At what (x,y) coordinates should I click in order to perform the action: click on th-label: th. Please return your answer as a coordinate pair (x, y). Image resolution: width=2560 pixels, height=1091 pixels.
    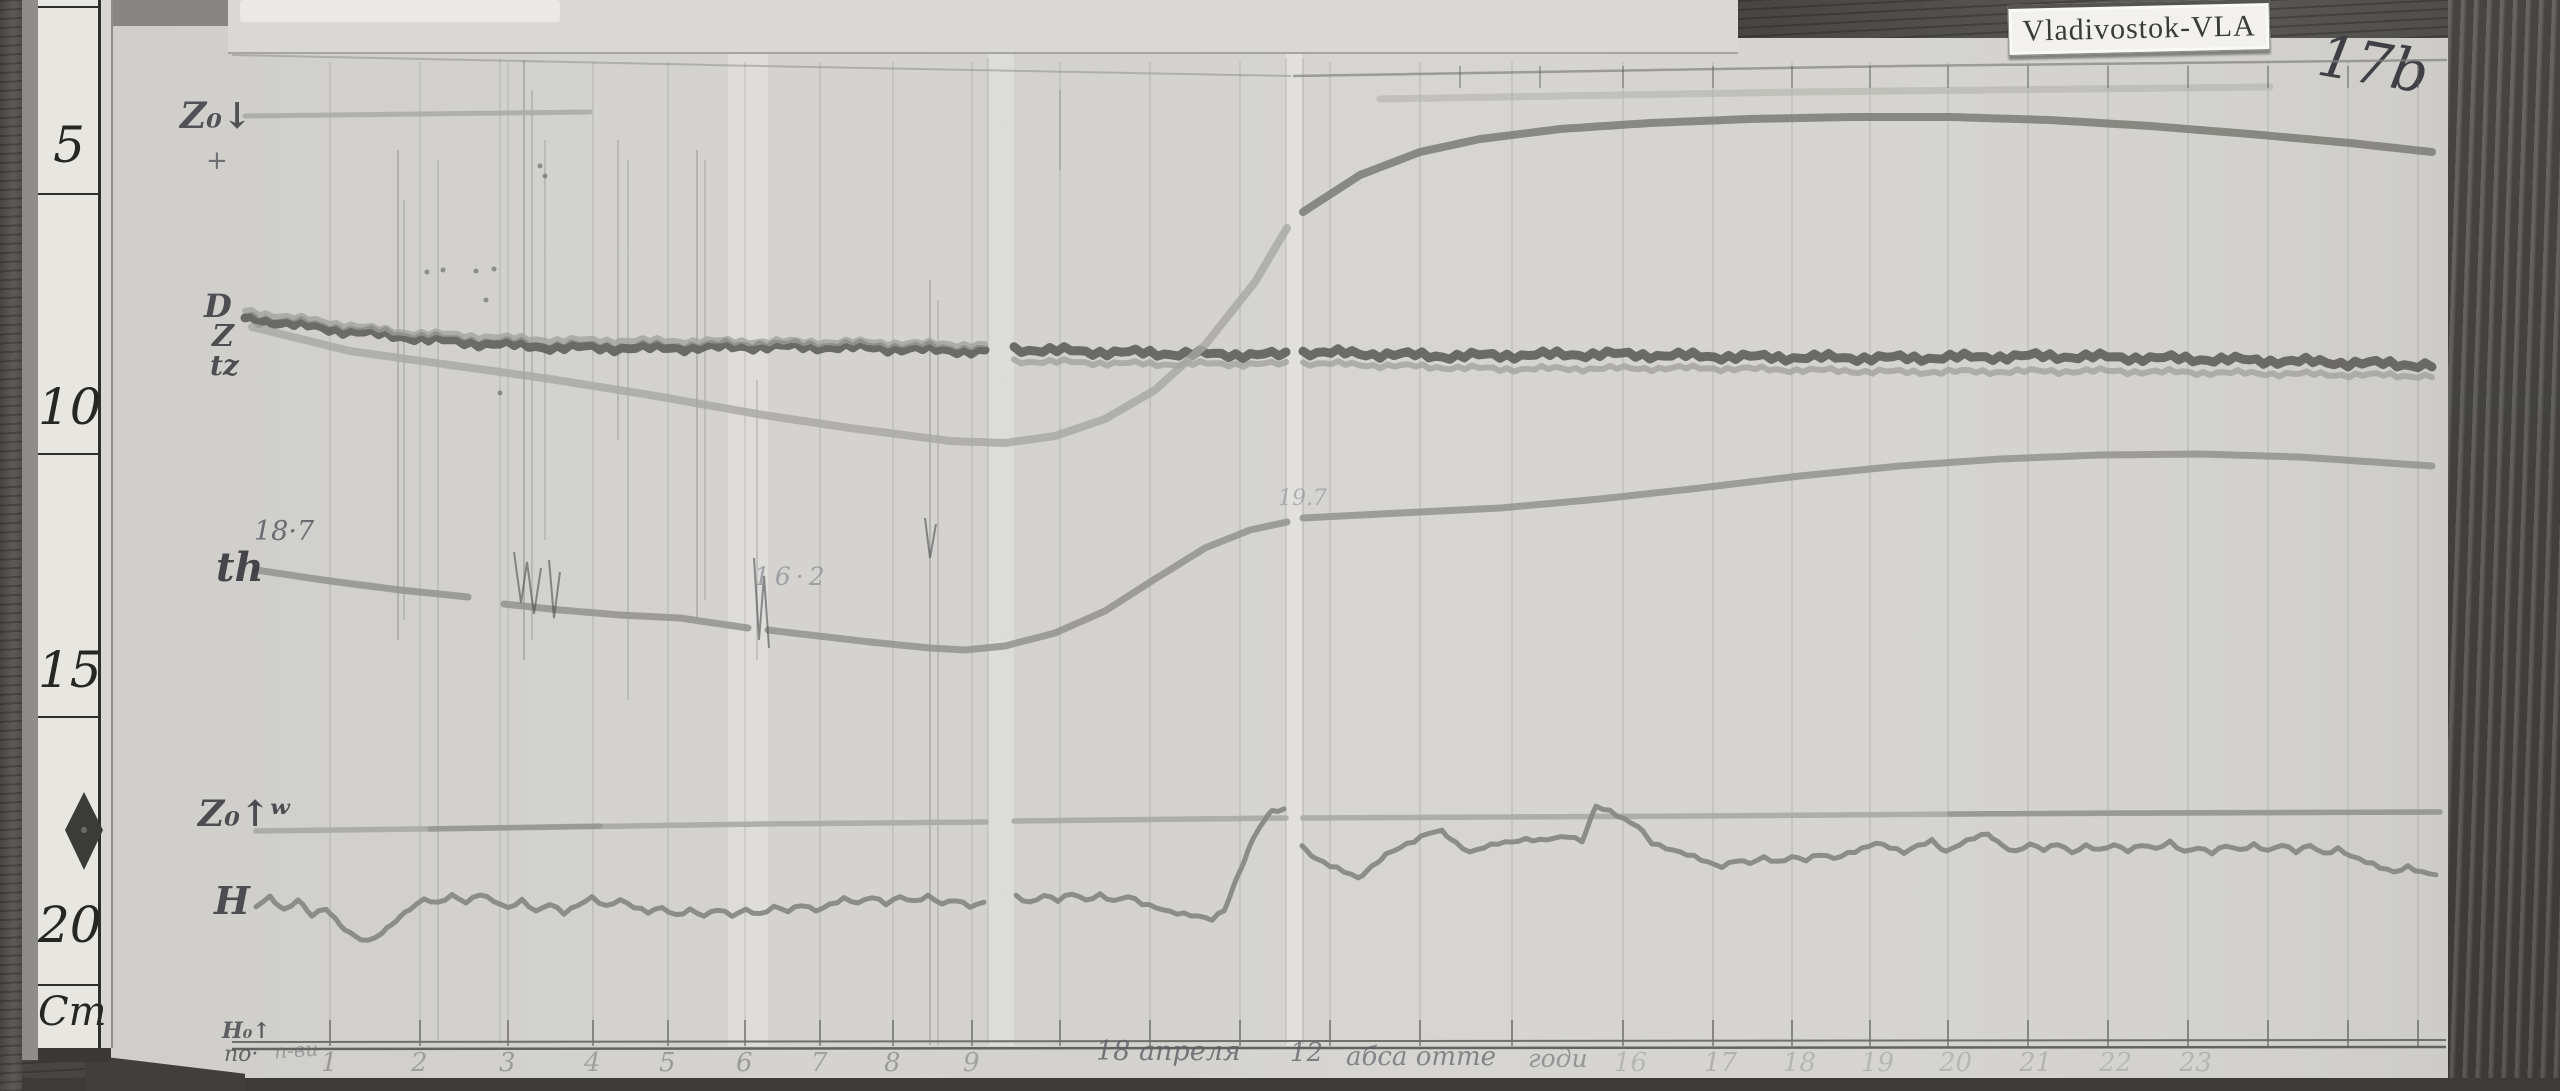
    Looking at the image, I should click on (240, 567).